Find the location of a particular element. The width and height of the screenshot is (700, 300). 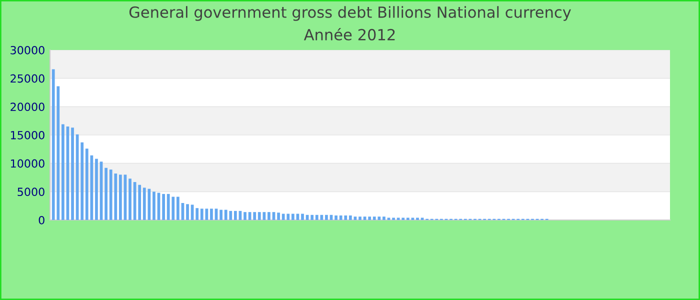

y-tick-label: 15000 is located at coordinates (27, 135).